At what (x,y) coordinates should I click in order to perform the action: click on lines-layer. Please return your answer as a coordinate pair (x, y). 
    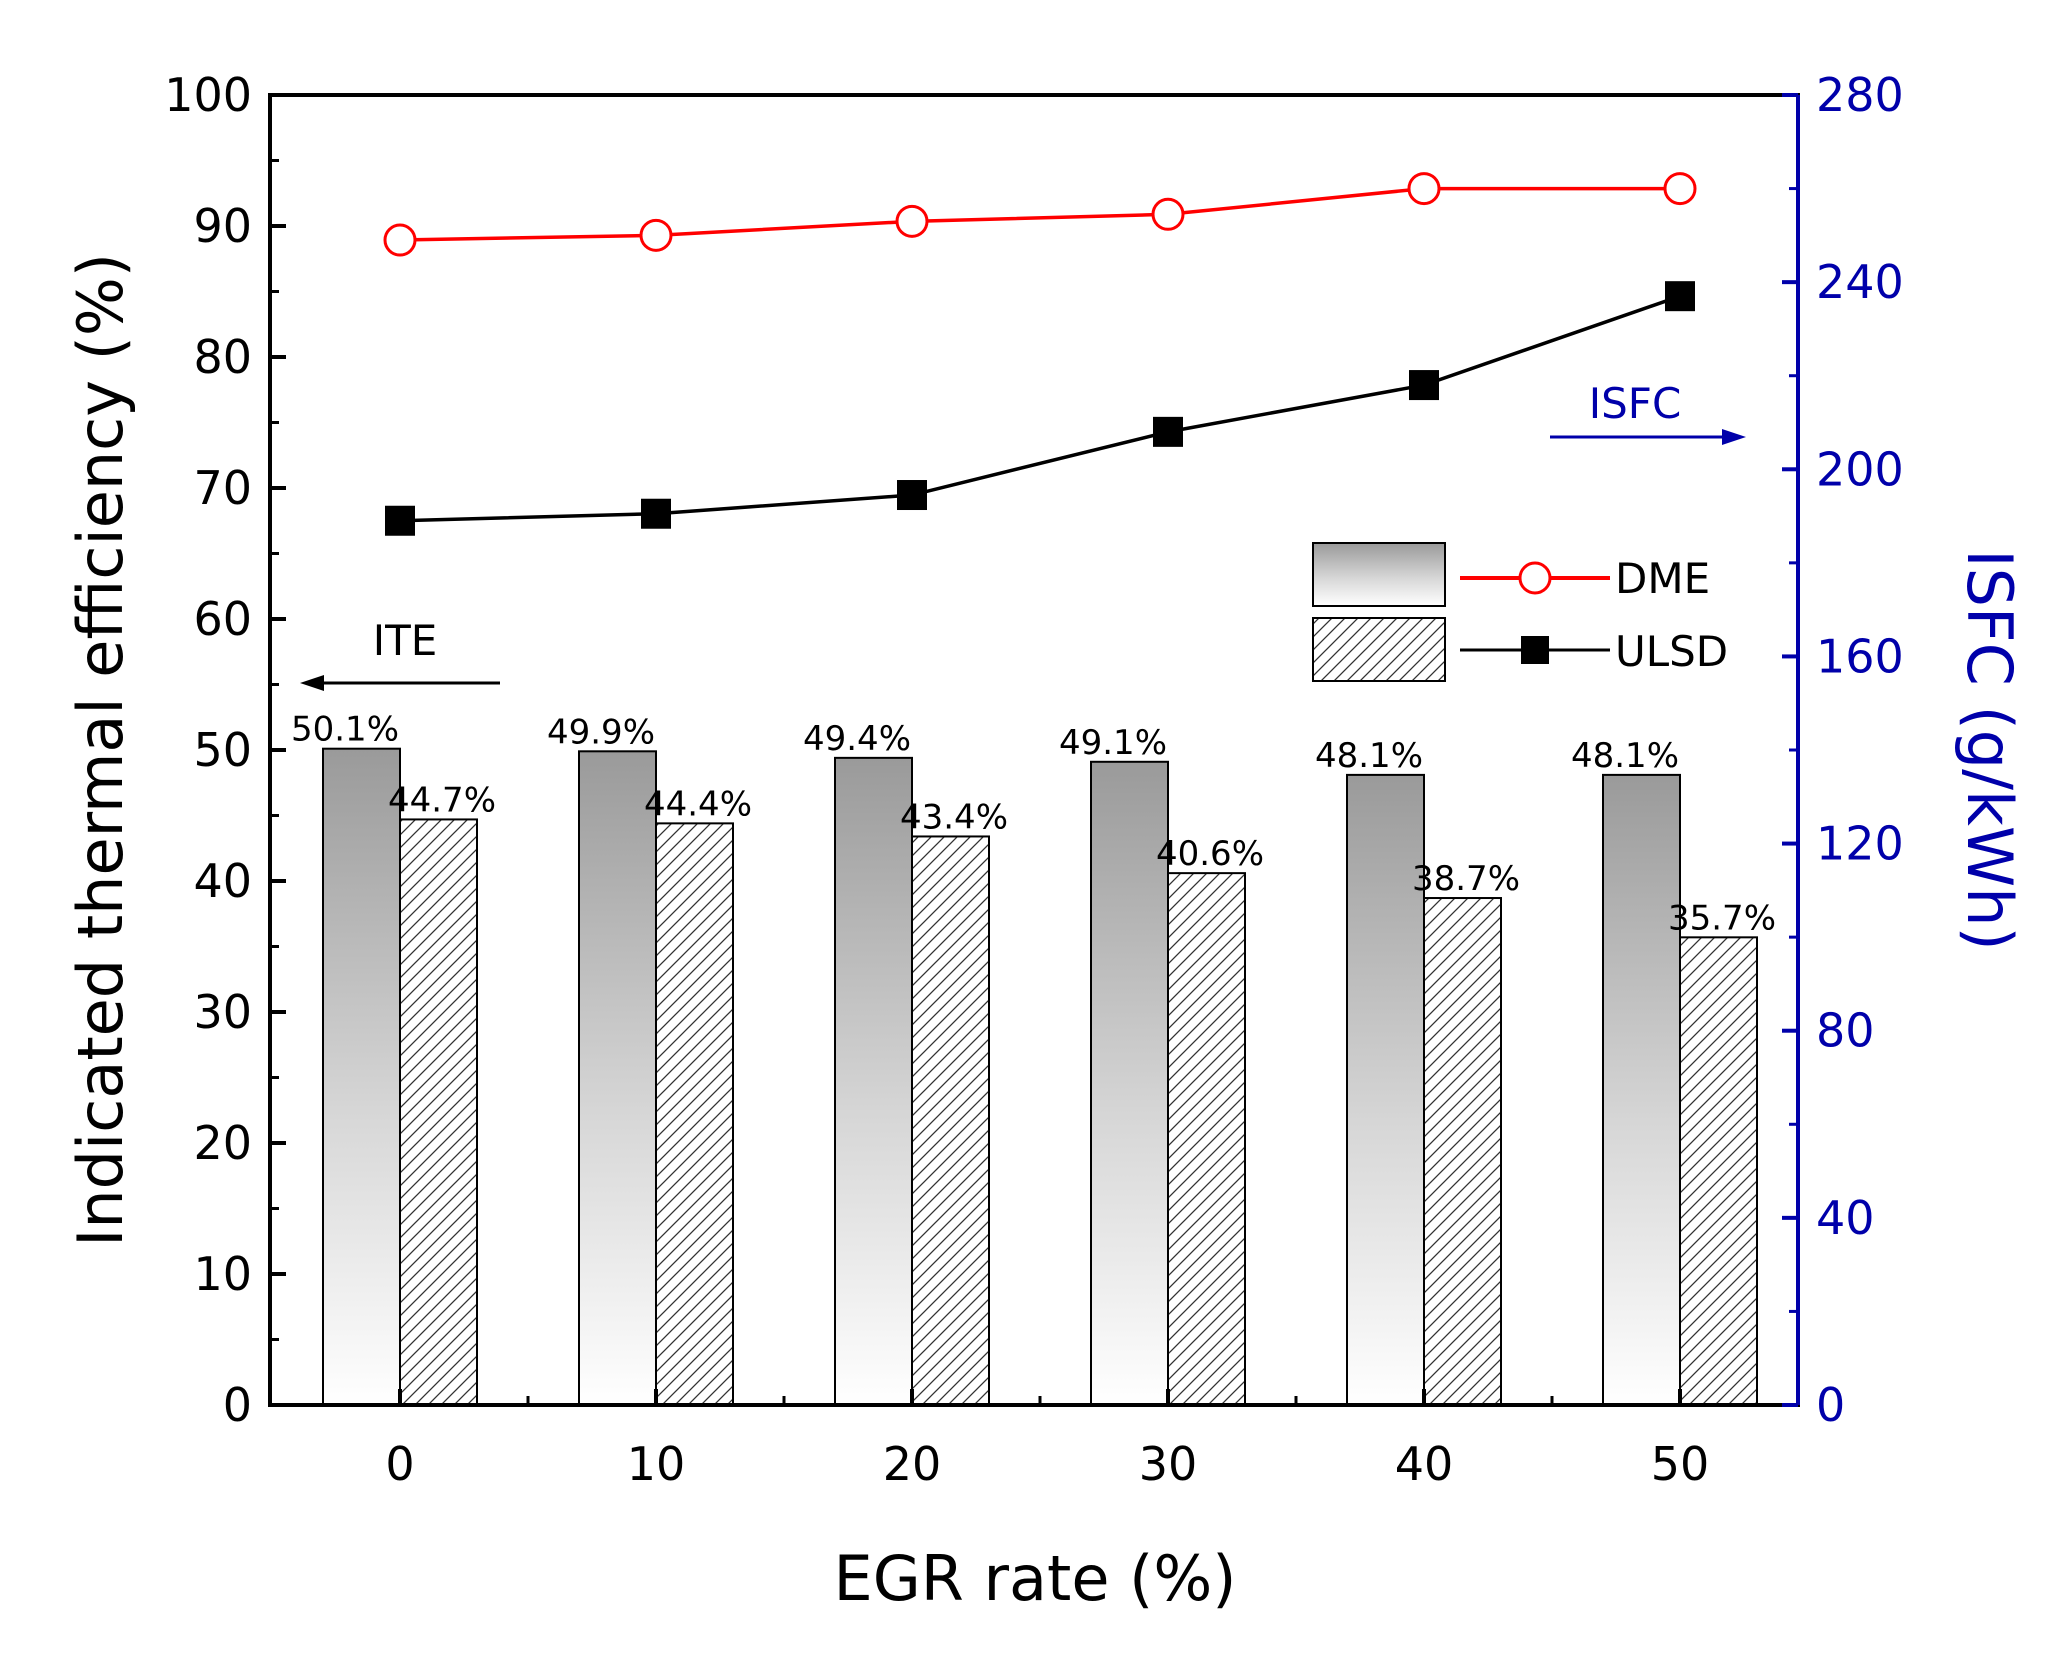
    Looking at the image, I should click on (1040, 354).